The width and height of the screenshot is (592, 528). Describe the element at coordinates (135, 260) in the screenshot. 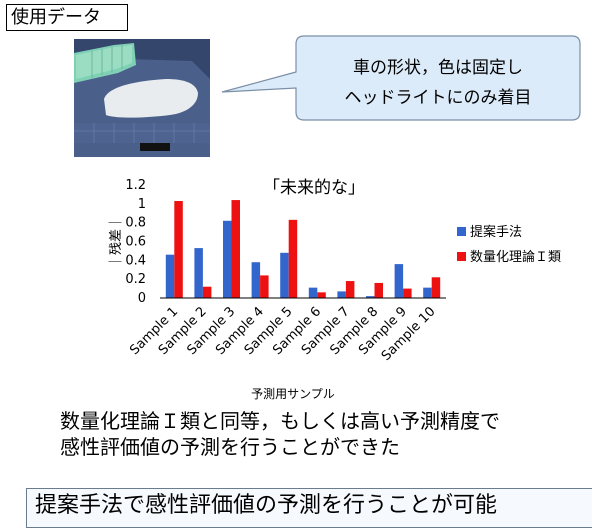

I see `y-tick-label: 0.4` at that location.